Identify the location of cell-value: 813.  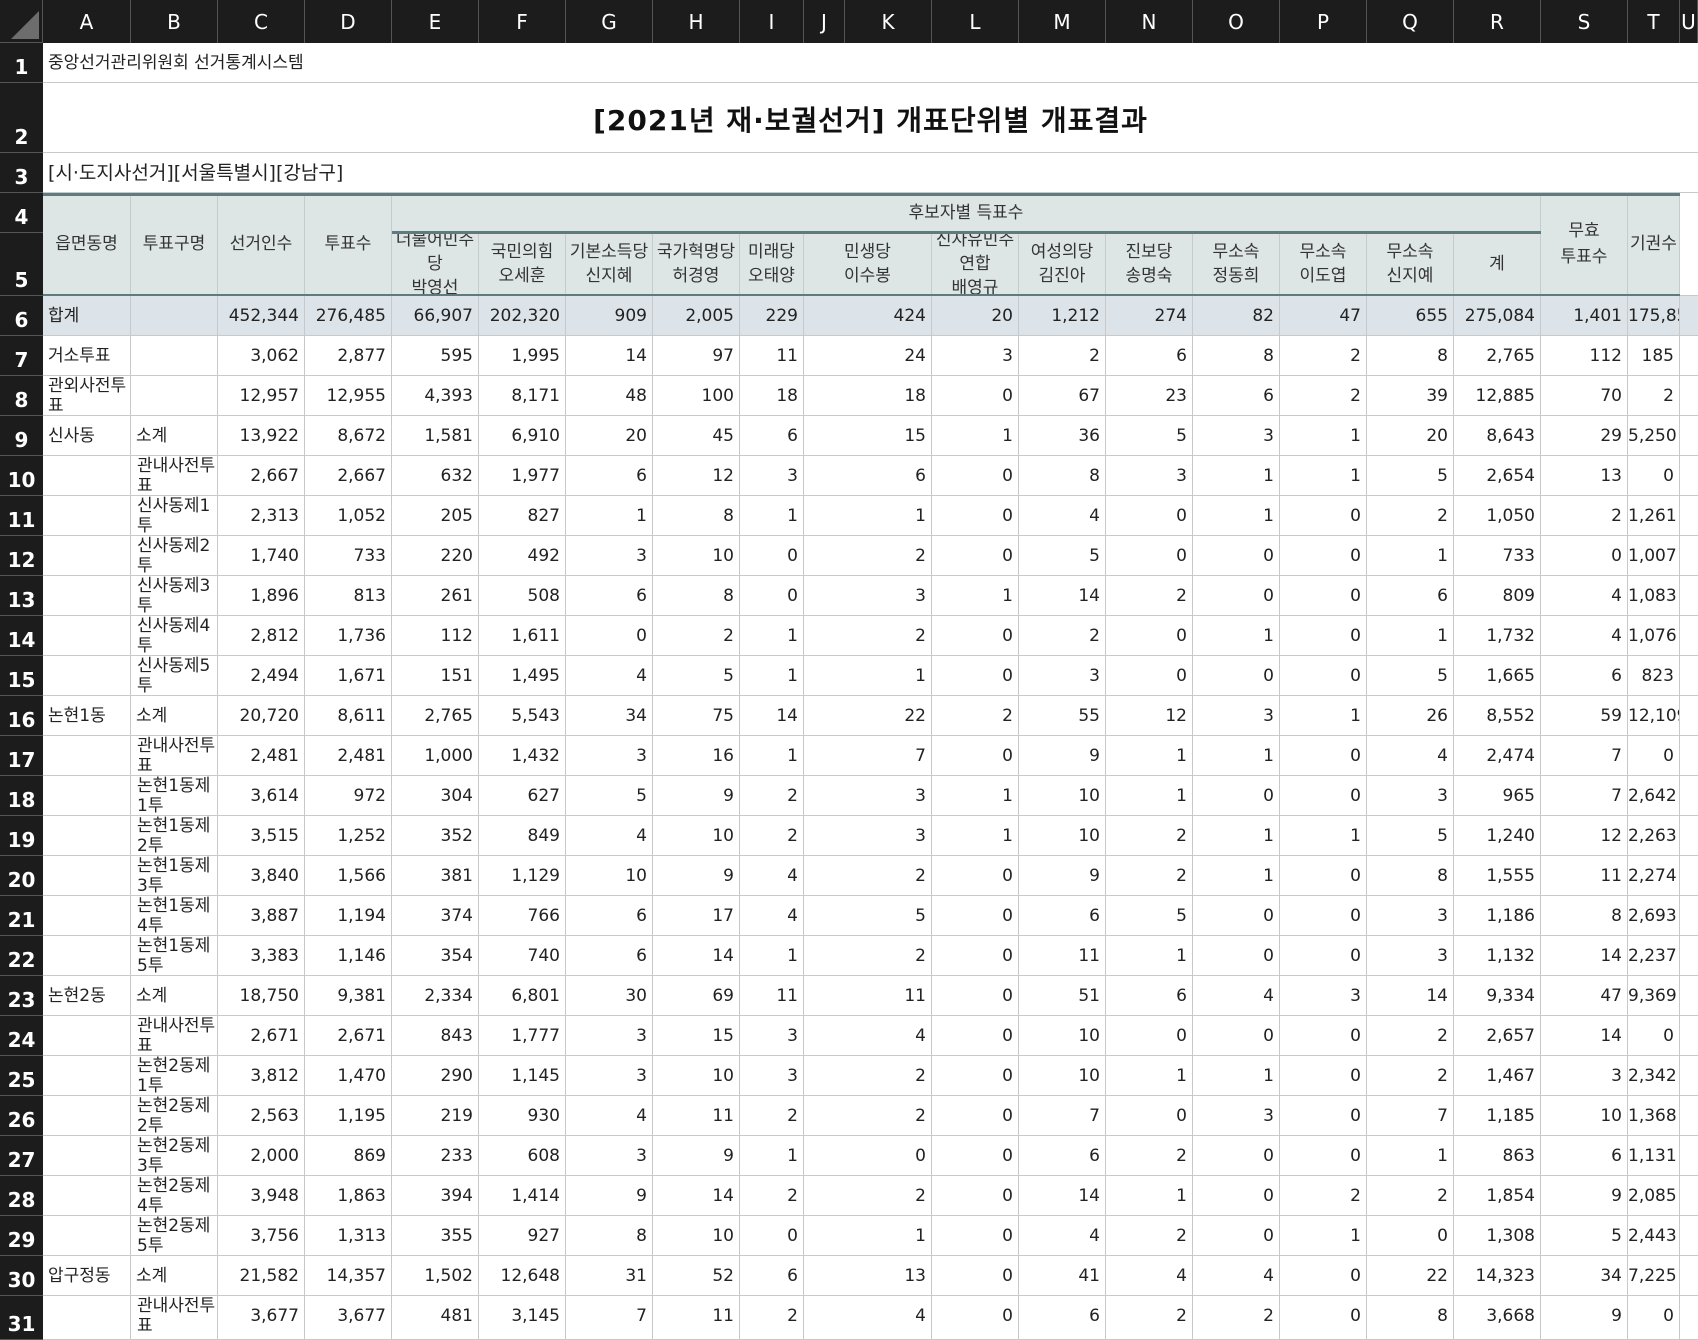
(348, 596).